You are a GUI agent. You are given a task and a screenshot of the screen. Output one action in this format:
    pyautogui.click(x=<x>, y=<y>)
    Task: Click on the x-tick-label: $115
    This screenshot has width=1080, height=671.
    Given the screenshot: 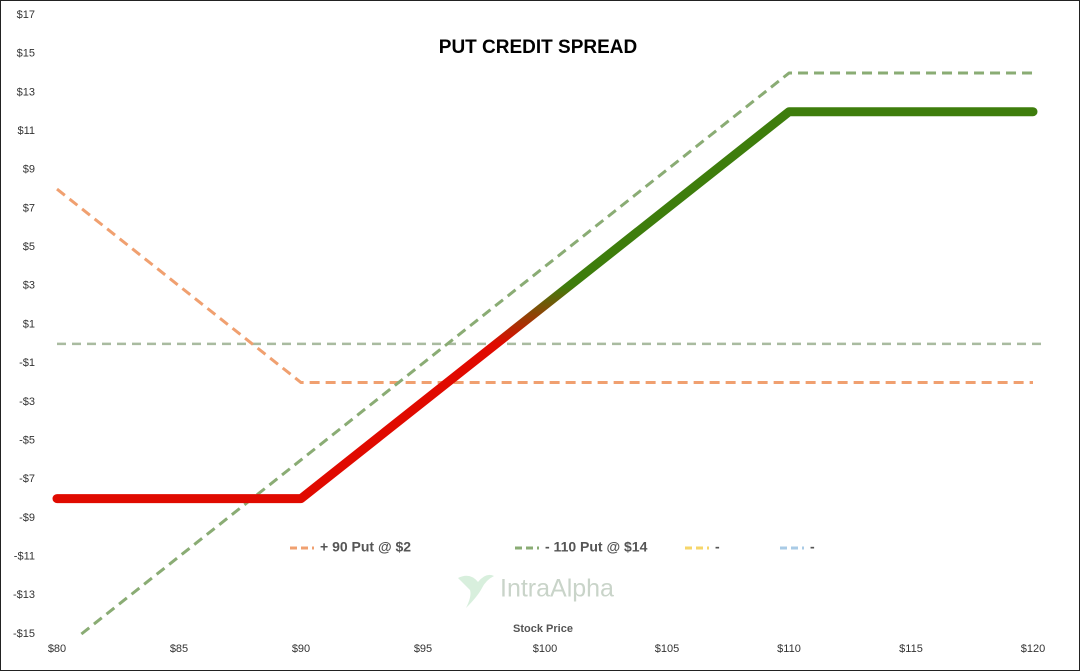 What is the action you would take?
    pyautogui.click(x=911, y=649)
    